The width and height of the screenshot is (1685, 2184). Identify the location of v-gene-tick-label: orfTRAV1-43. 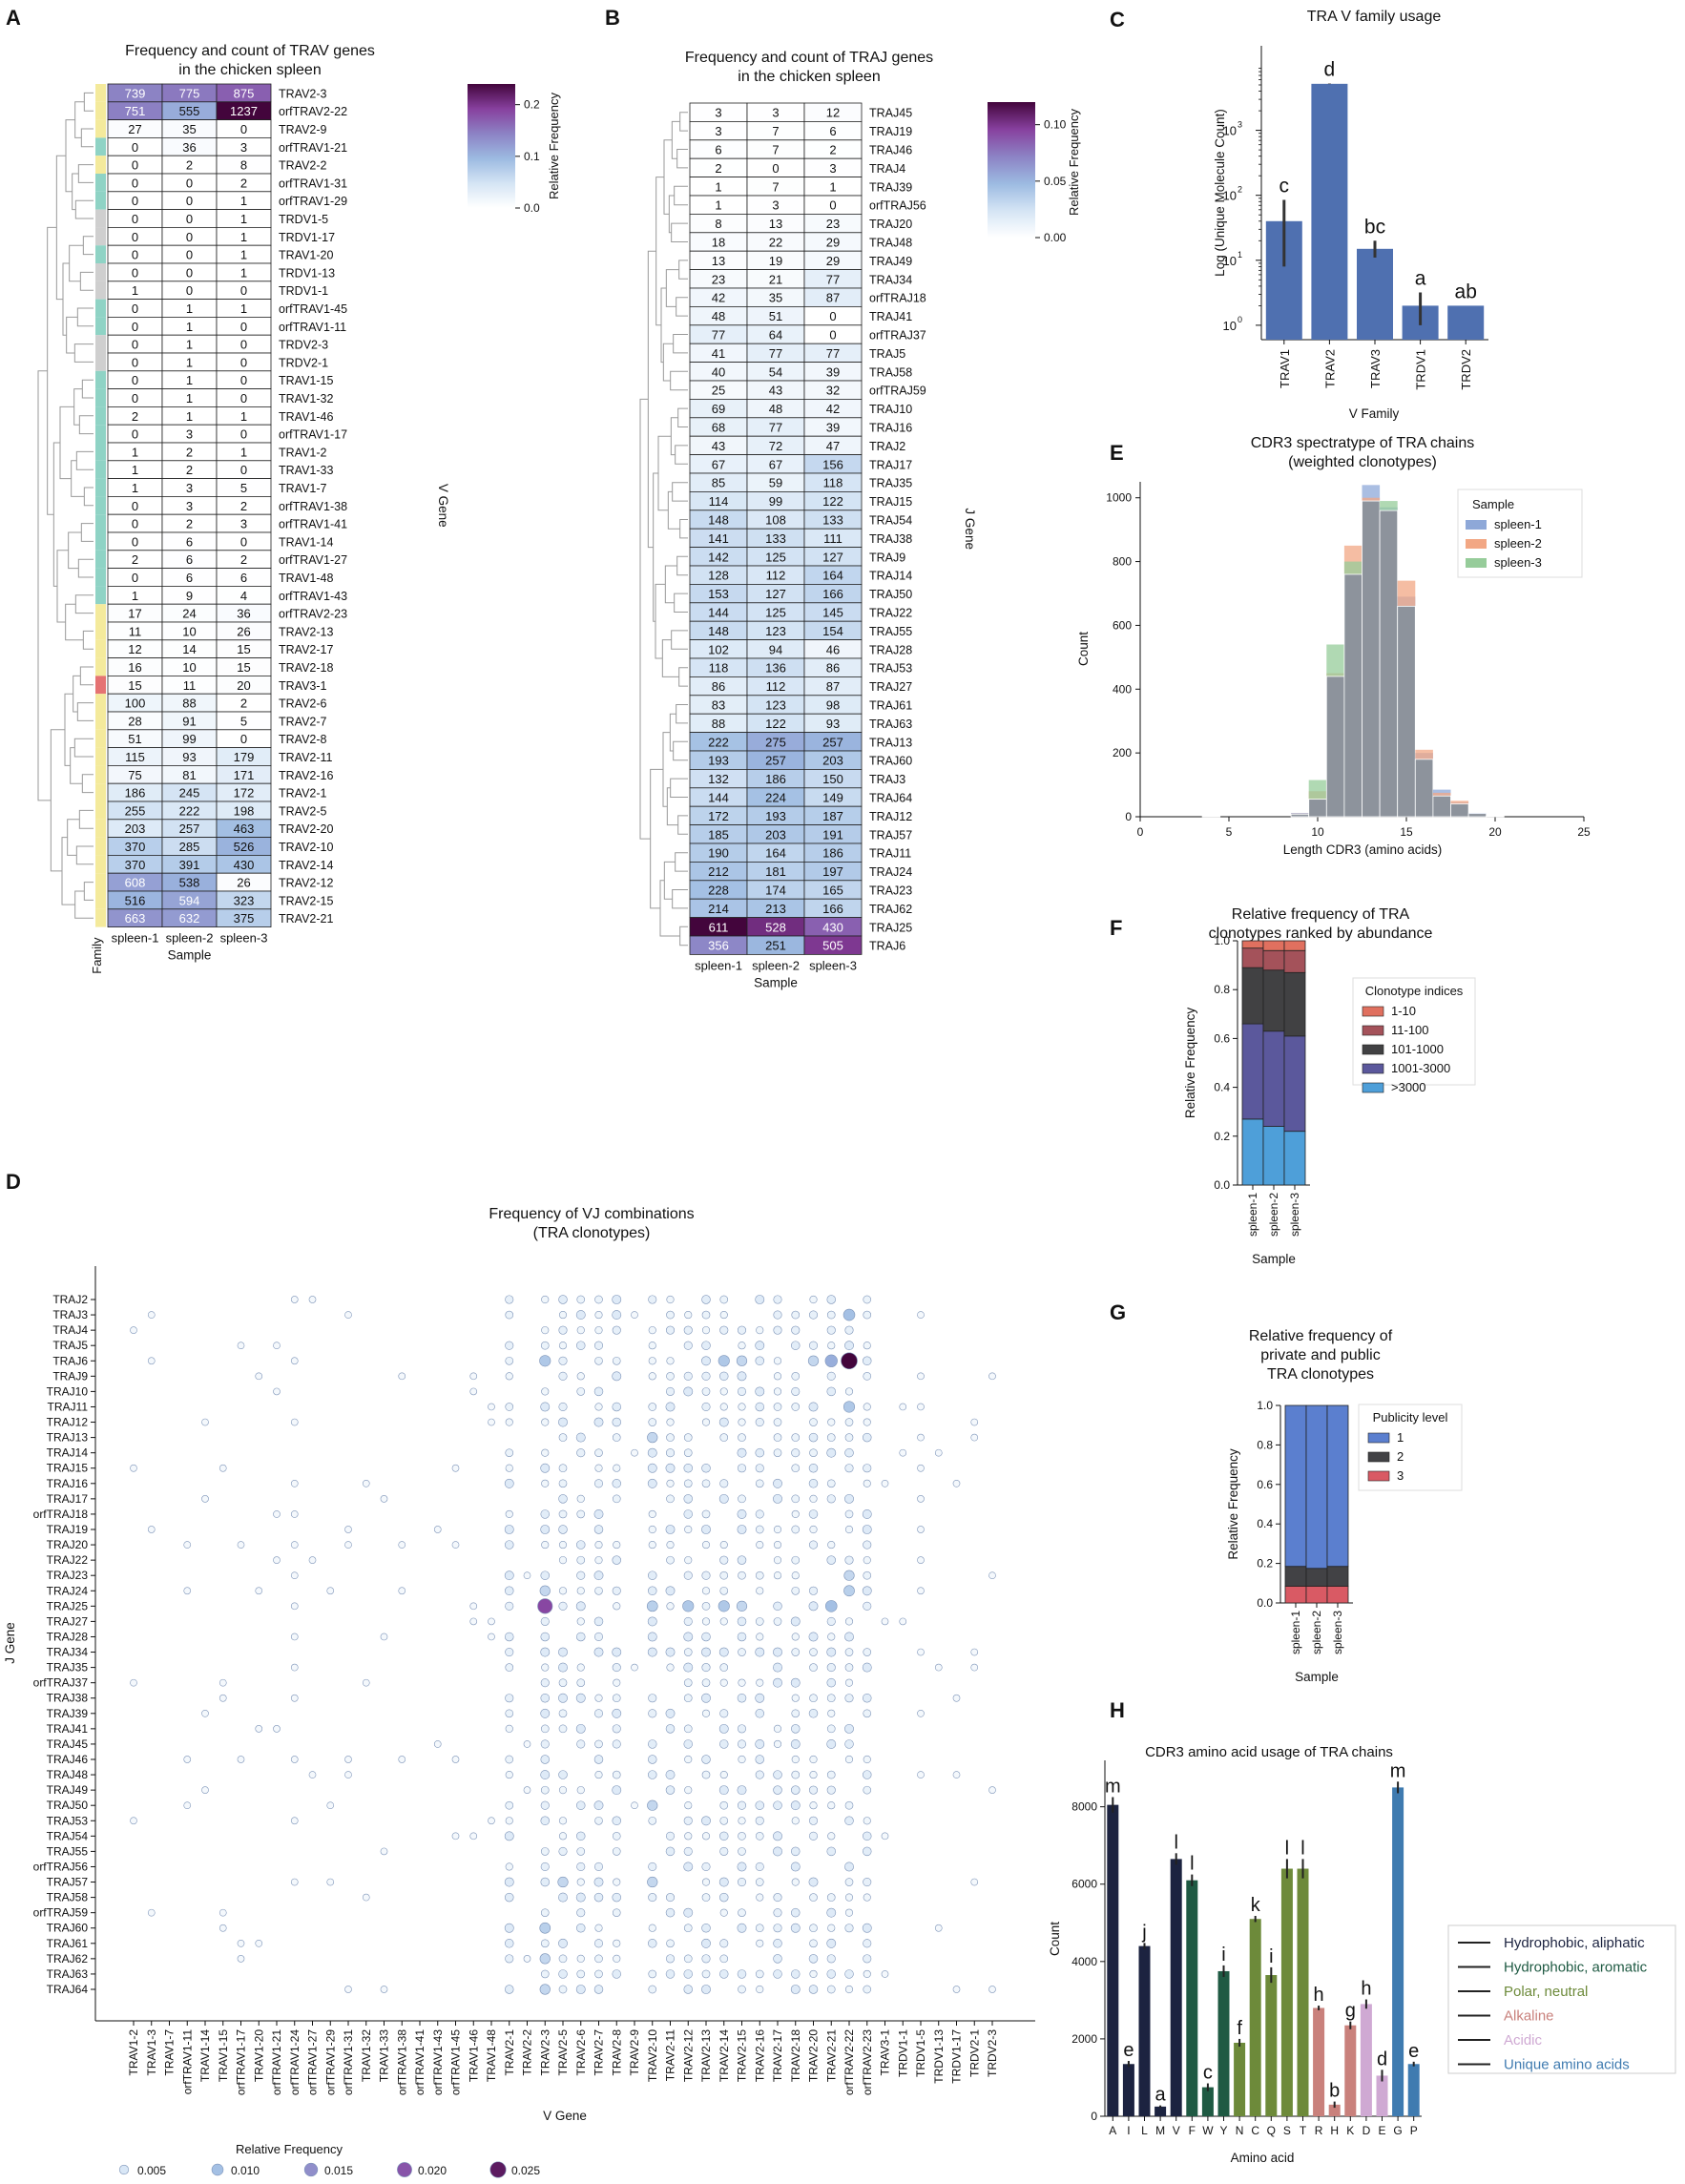
(438, 2062).